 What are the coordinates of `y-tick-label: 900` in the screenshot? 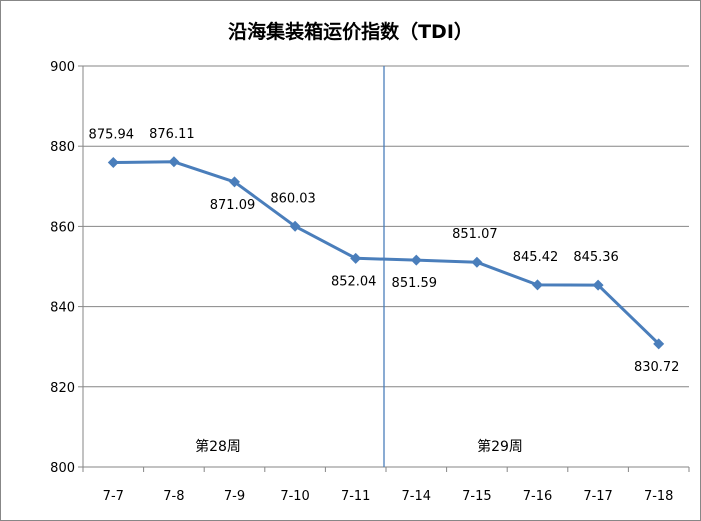 It's located at (62, 67).